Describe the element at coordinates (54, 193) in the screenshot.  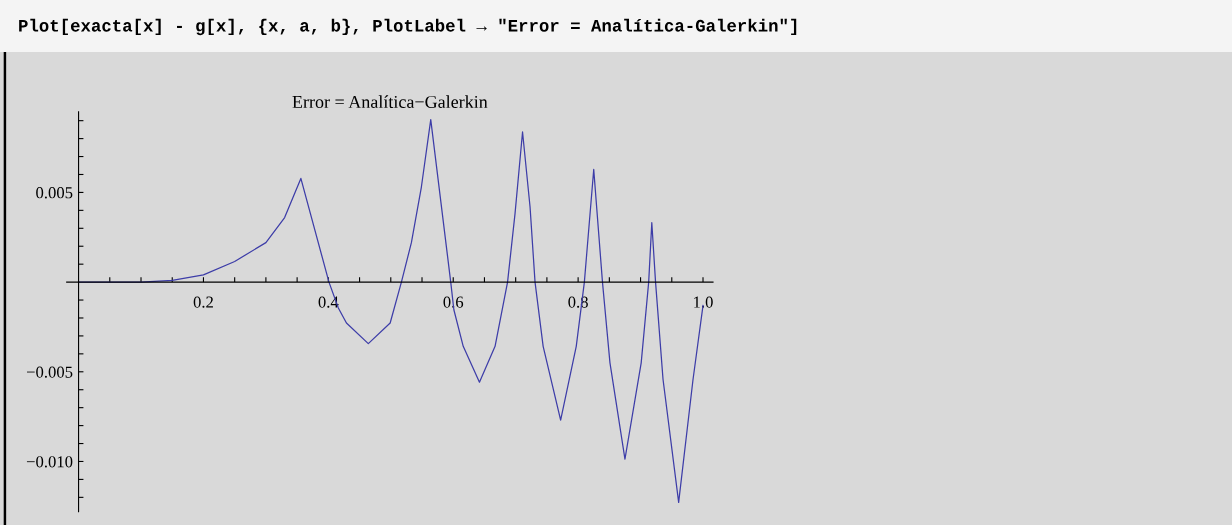
I see `y-tick-label: 0.005` at that location.